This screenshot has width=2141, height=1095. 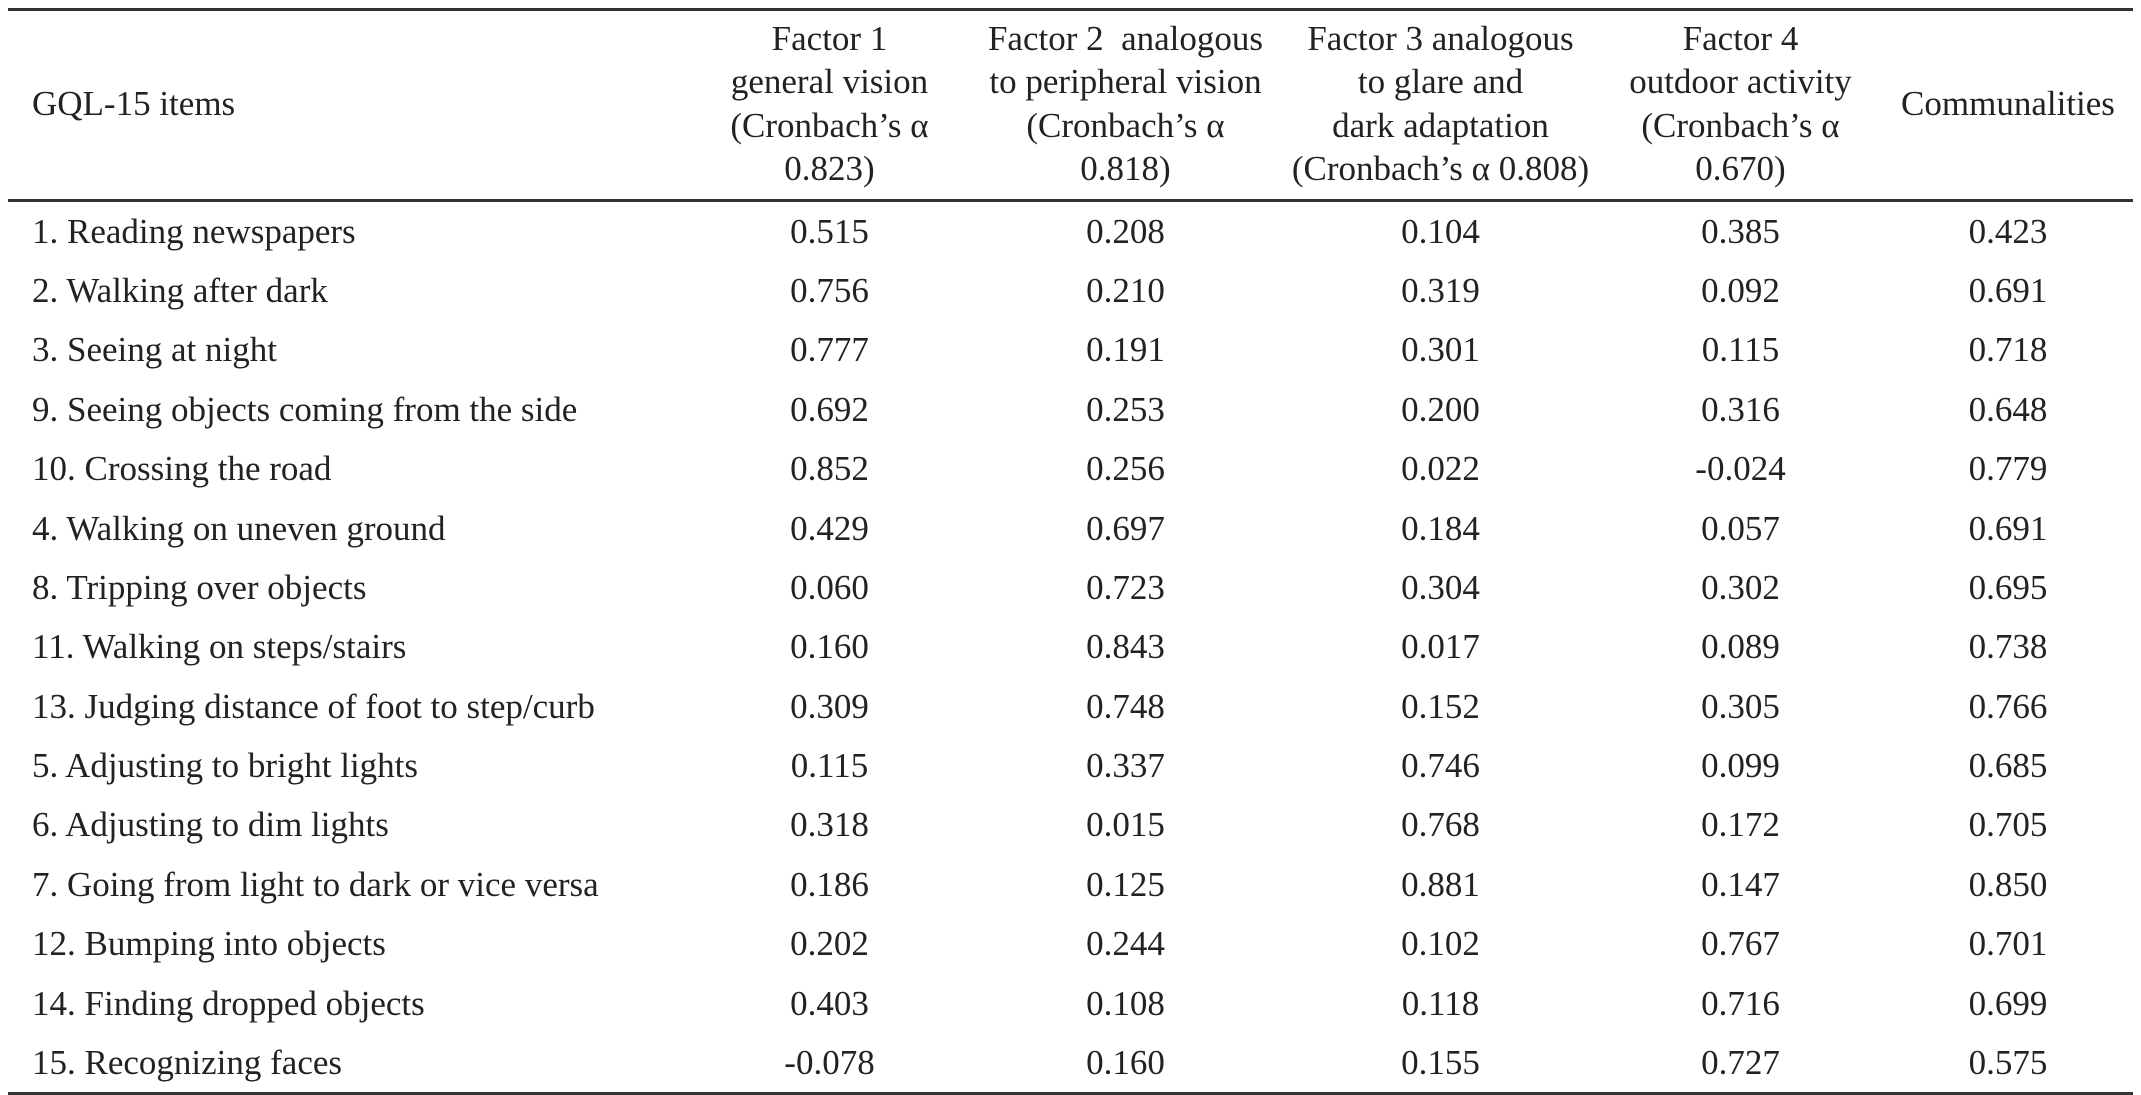 I want to click on factor-3-cell: 0.301, so click(x=1440, y=350).